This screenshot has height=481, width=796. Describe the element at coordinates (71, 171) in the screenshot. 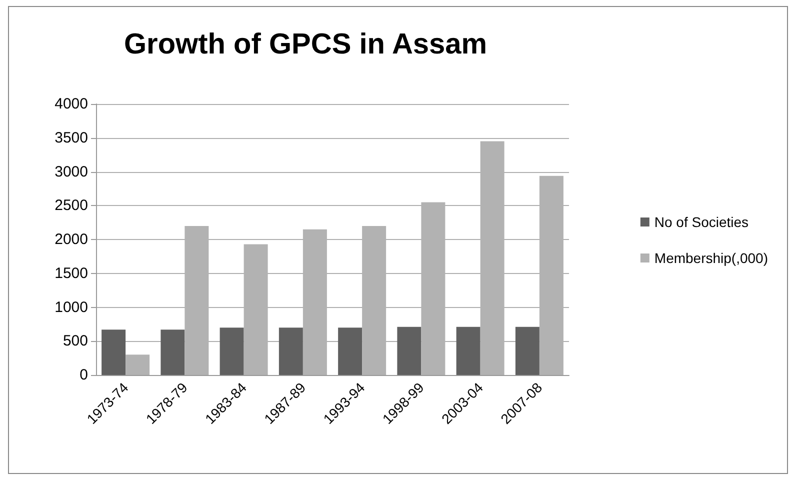

I see `y-tick-label: 3000` at that location.